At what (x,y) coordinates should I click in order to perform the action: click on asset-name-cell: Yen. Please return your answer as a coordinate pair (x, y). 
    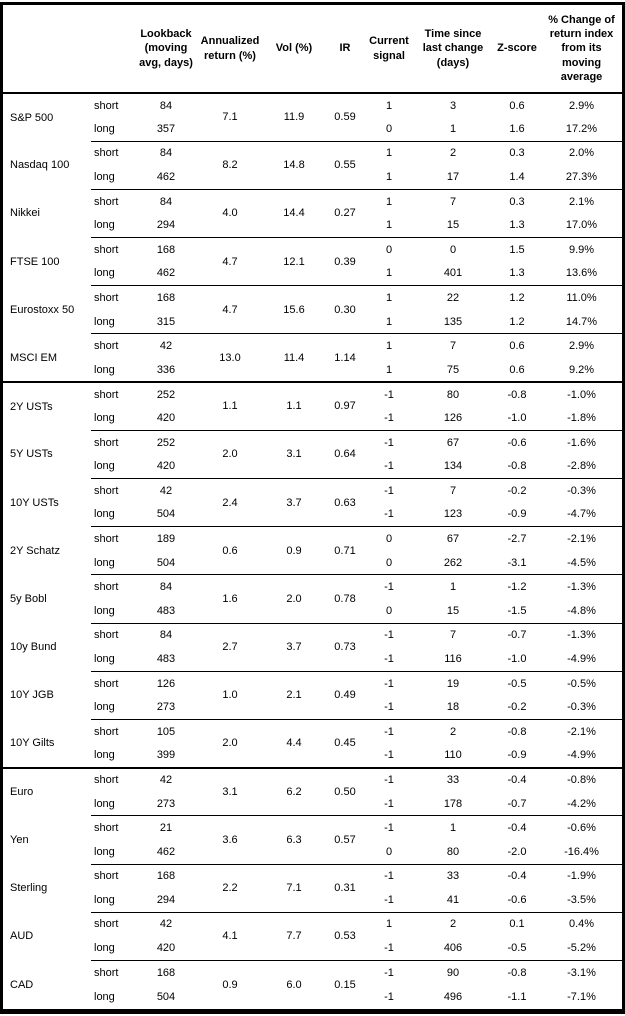
    Looking at the image, I should click on (19, 839).